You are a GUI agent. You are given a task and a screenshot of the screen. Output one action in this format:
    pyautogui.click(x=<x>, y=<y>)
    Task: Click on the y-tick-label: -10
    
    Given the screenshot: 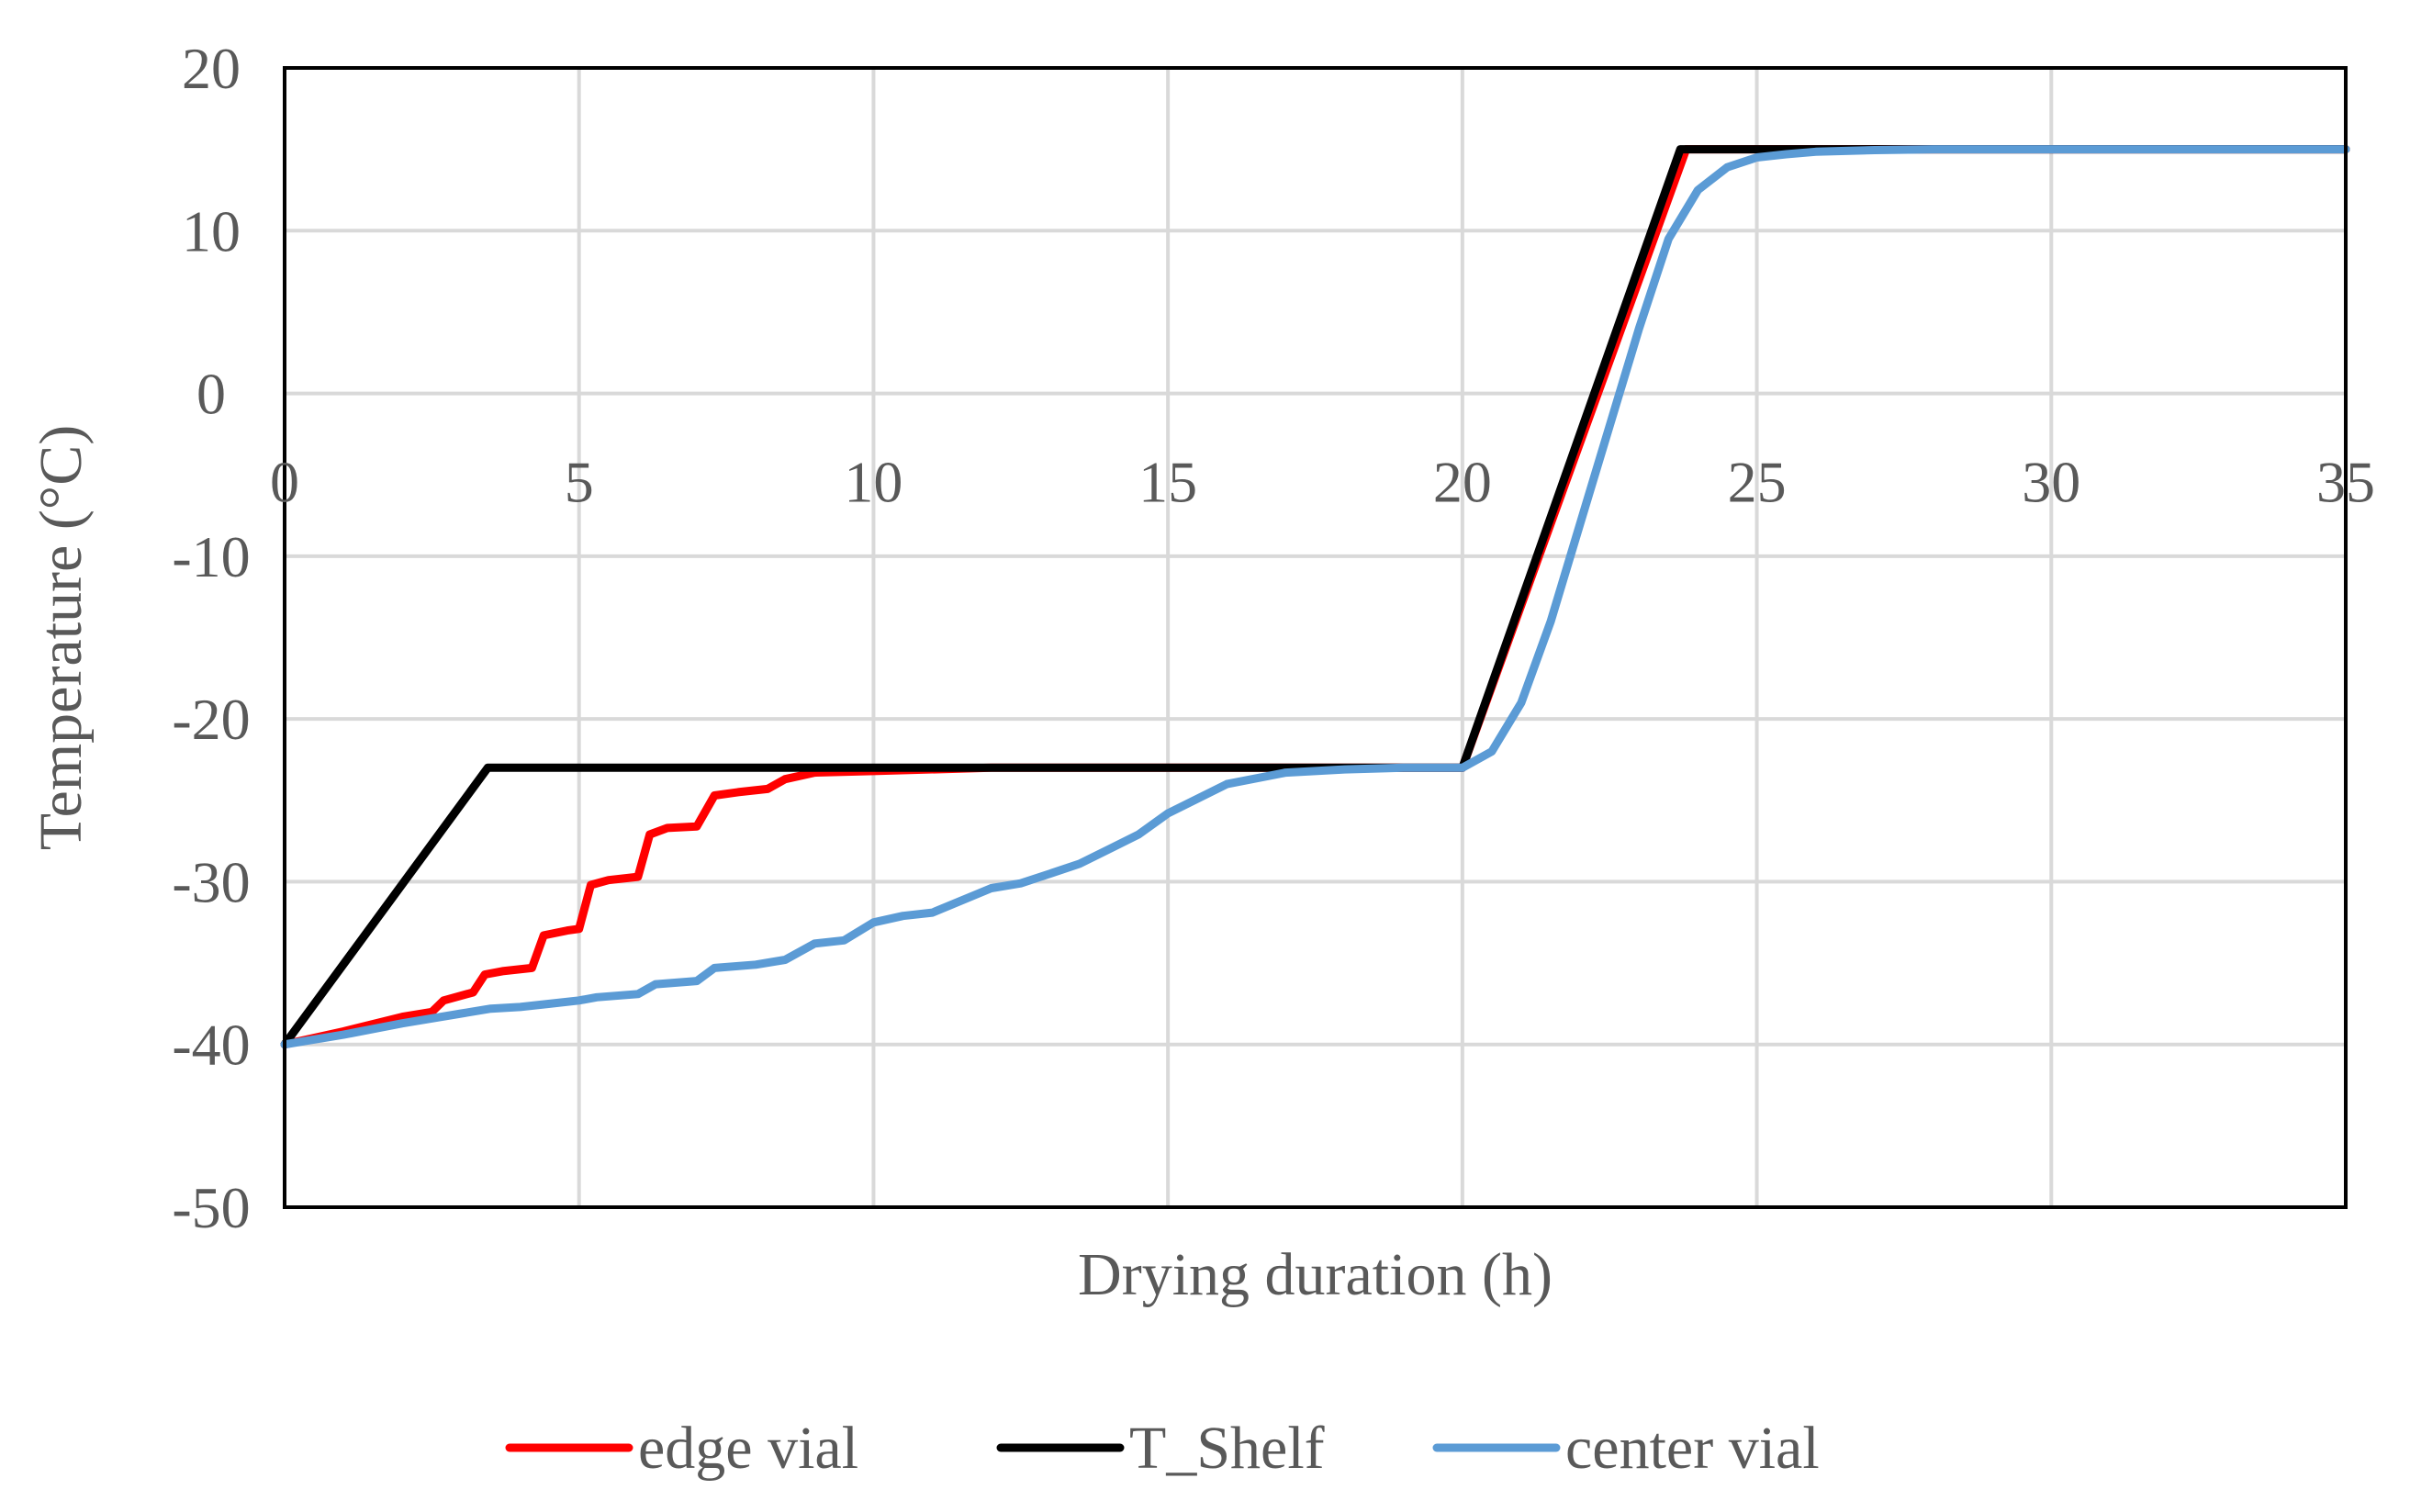 What is the action you would take?
    pyautogui.click(x=211, y=556)
    